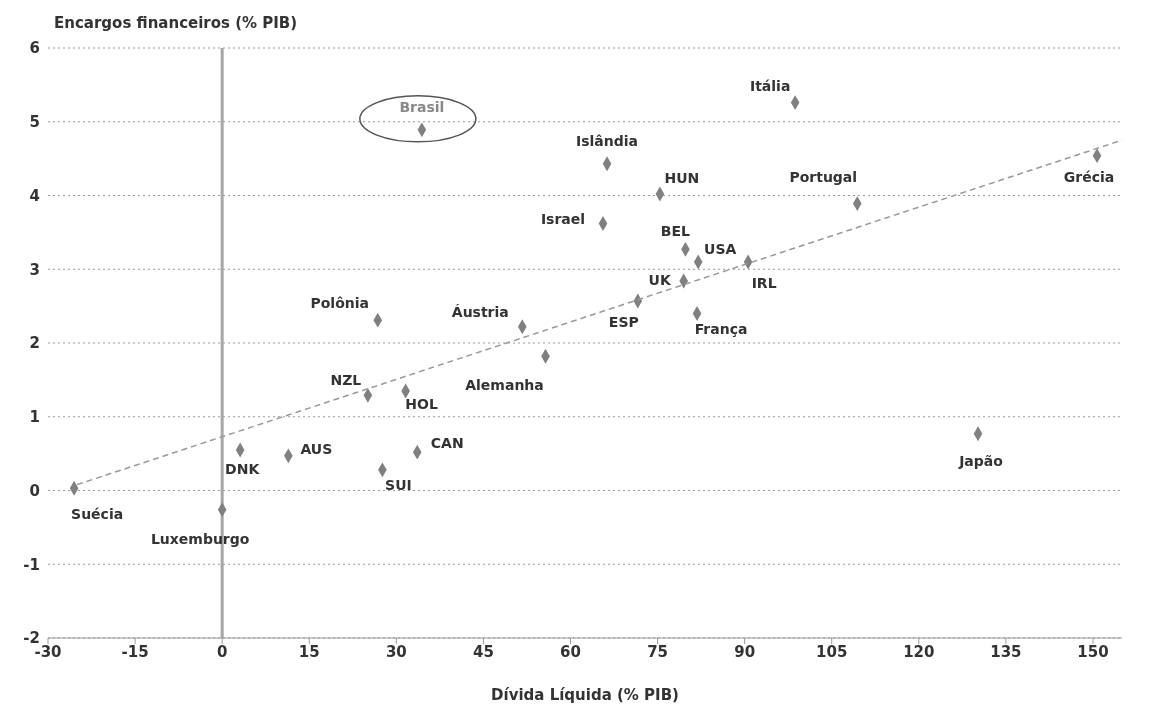 The width and height of the screenshot is (1160, 717). What do you see at coordinates (200, 538) in the screenshot?
I see `annotation: Luxemburgo` at bounding box center [200, 538].